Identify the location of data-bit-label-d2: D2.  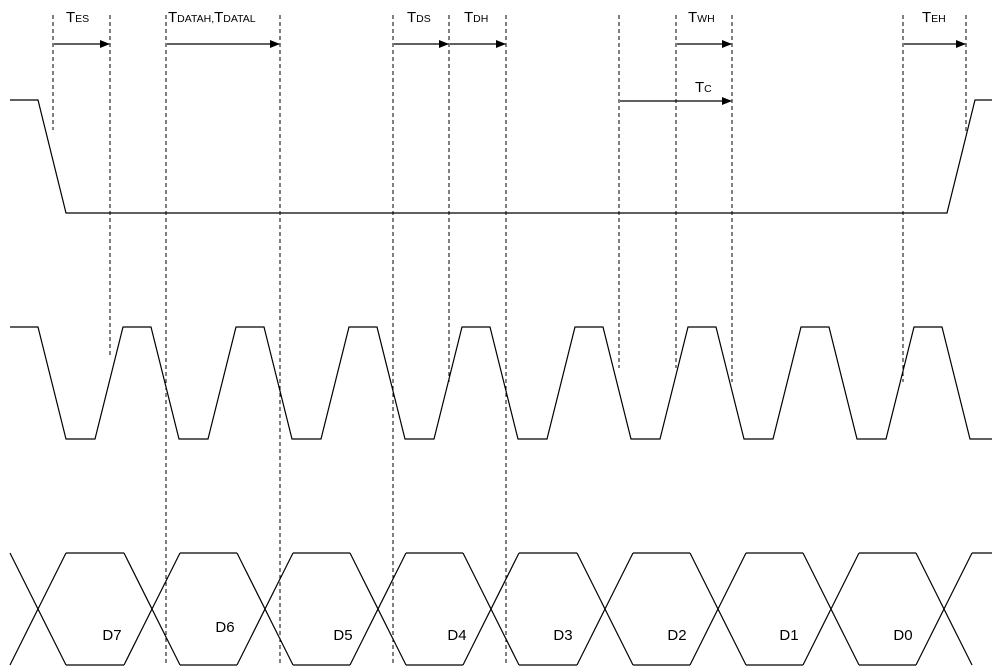
(676, 635).